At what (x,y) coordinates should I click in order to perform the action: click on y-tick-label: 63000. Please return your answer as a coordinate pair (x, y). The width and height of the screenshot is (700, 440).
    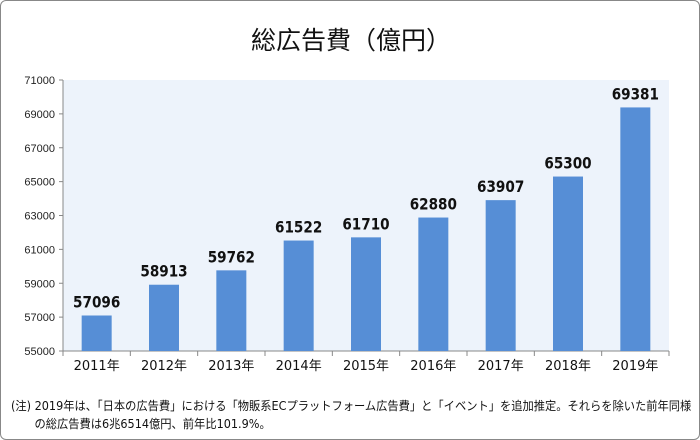
    Looking at the image, I should click on (39, 217).